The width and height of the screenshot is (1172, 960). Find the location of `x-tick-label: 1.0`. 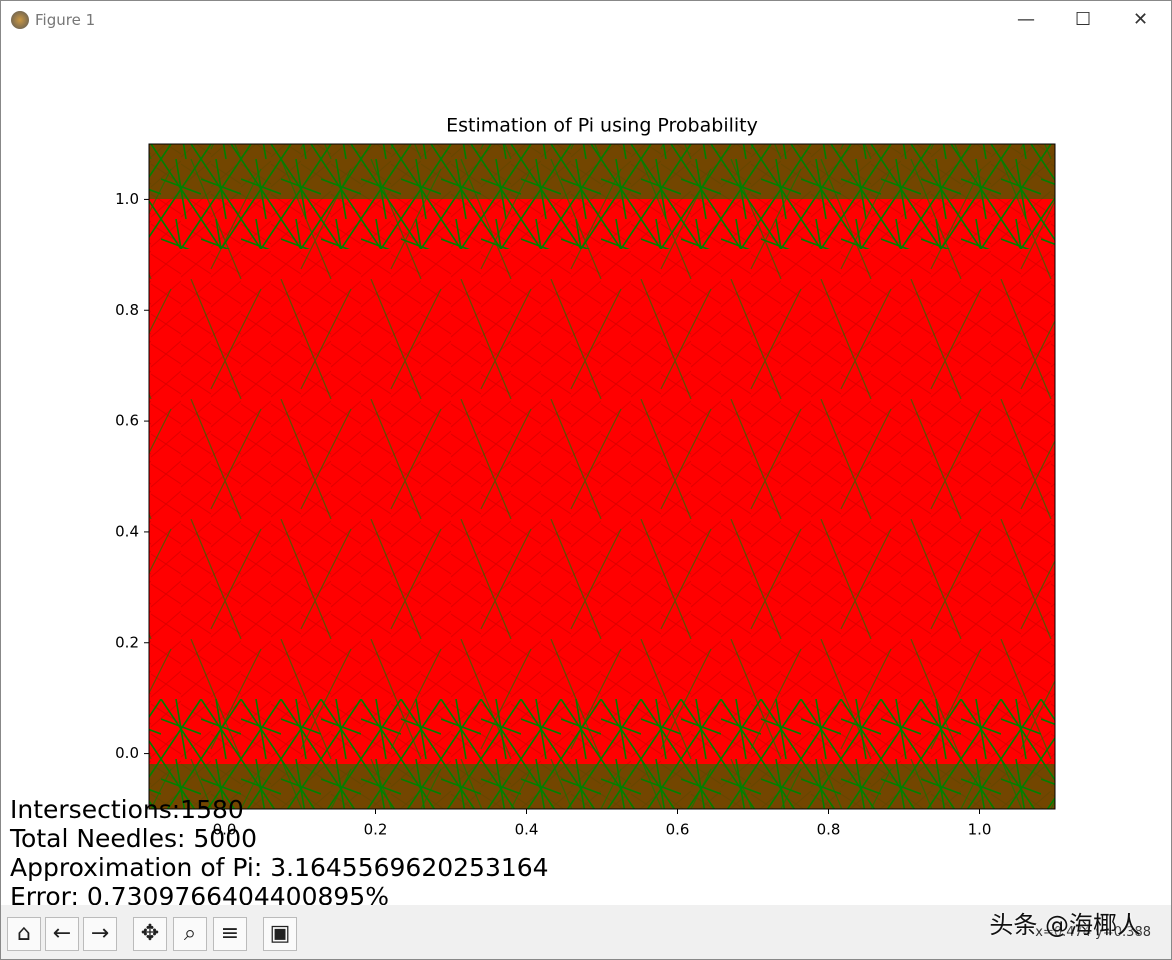

x-tick-label: 1.0 is located at coordinates (980, 830).